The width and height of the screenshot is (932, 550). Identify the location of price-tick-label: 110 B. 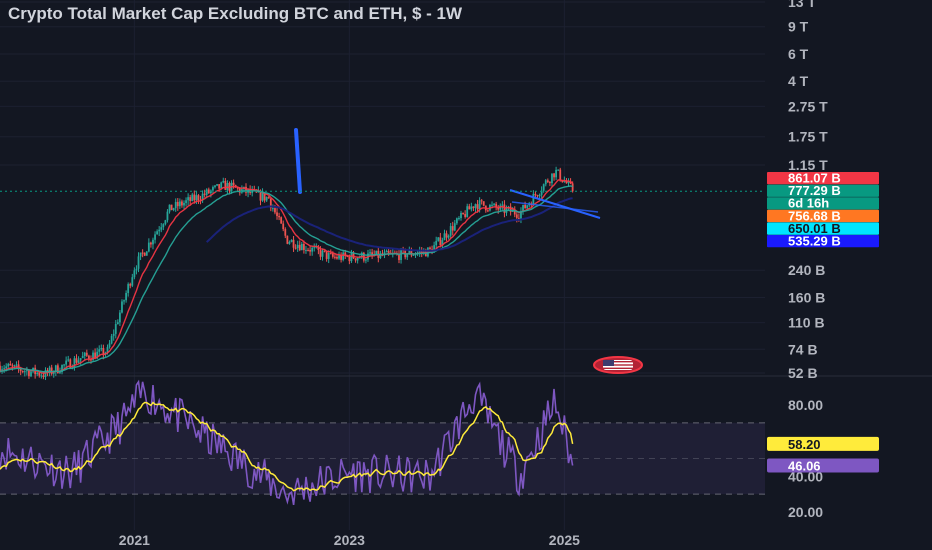
(806, 323).